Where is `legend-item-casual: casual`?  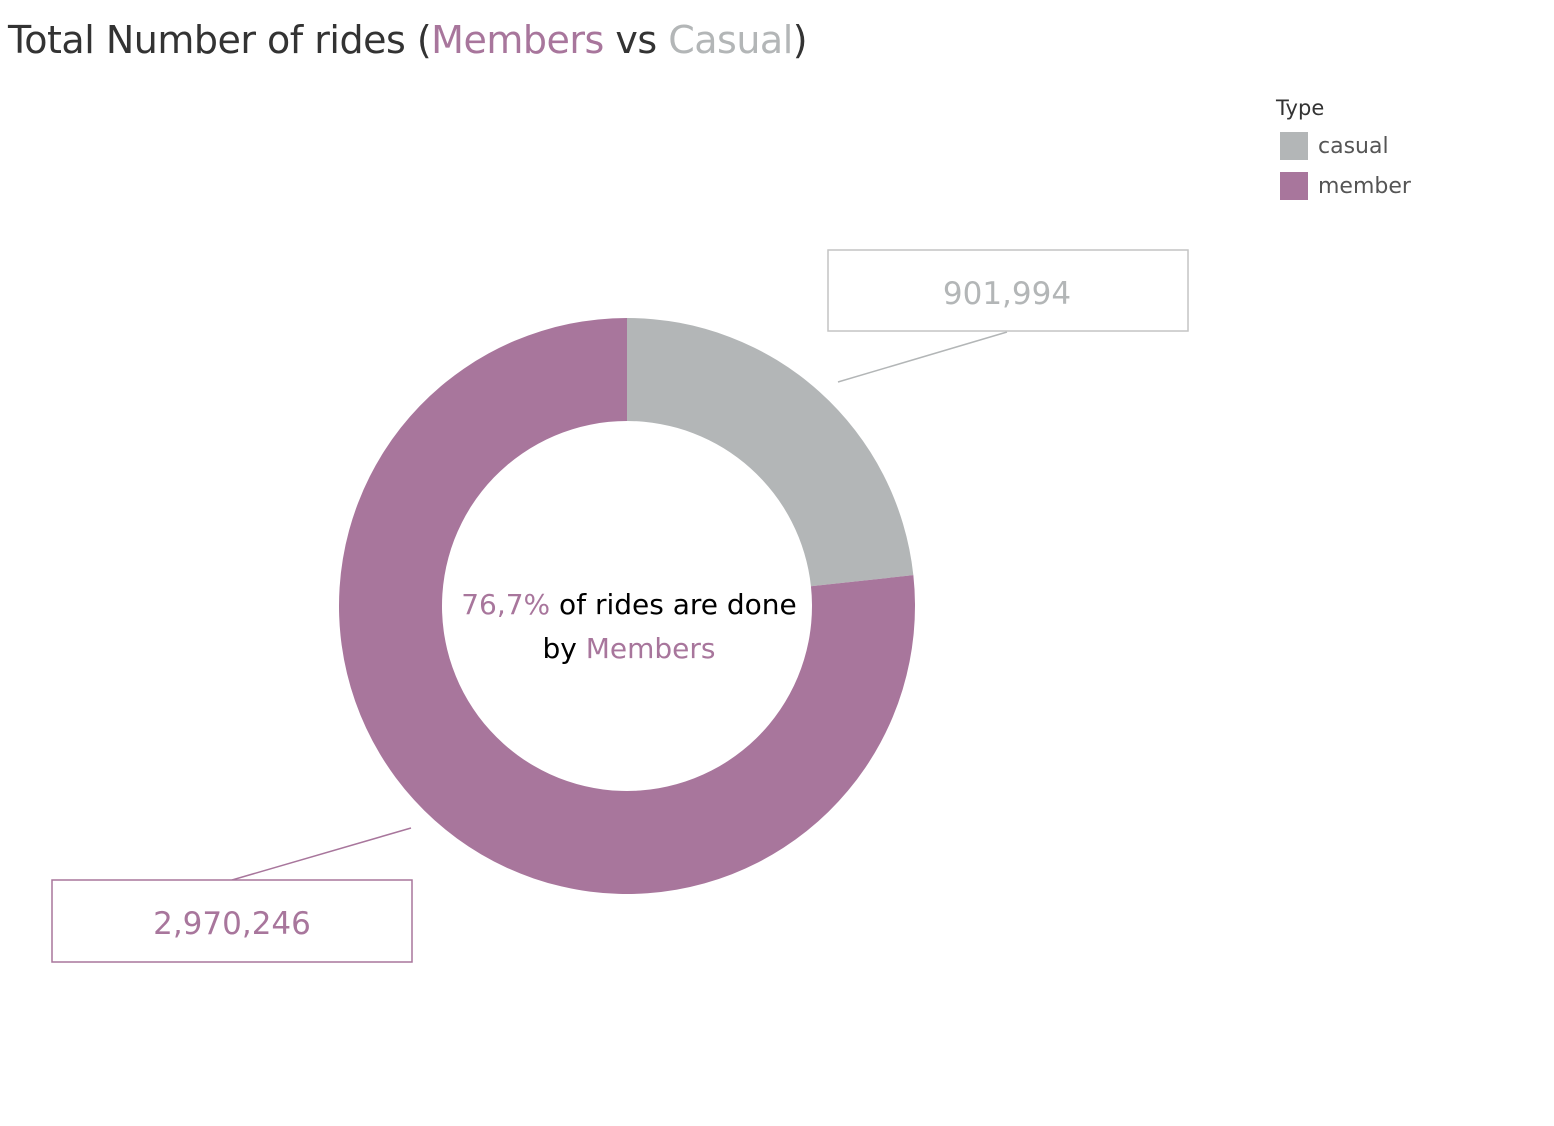 legend-item-casual: casual is located at coordinates (1345, 146).